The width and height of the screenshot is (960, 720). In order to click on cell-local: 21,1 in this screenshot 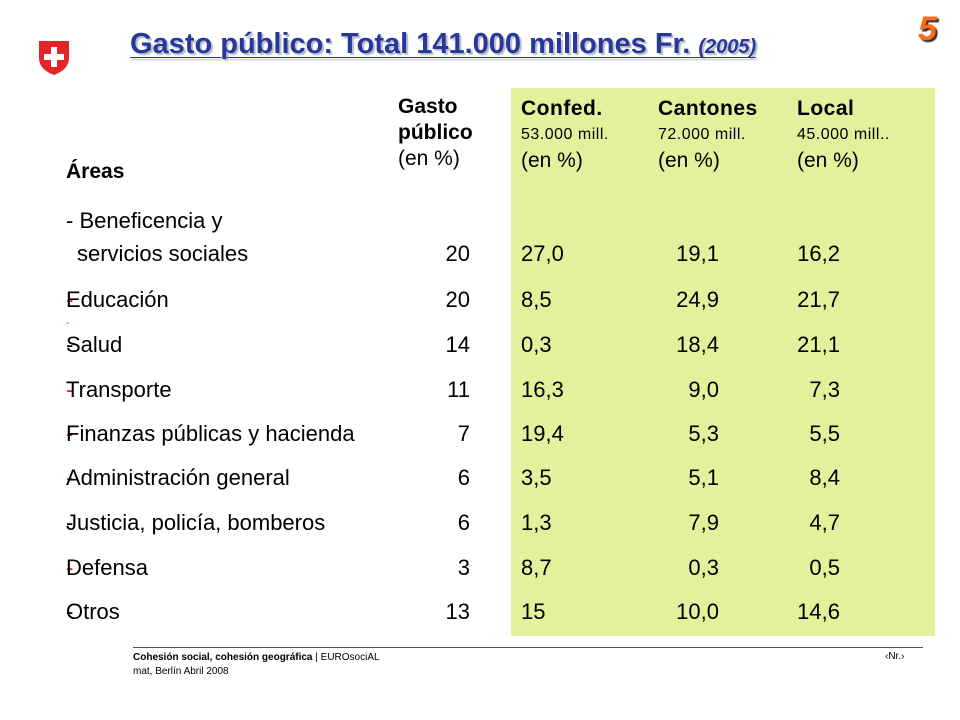, I will do `click(818, 344)`.